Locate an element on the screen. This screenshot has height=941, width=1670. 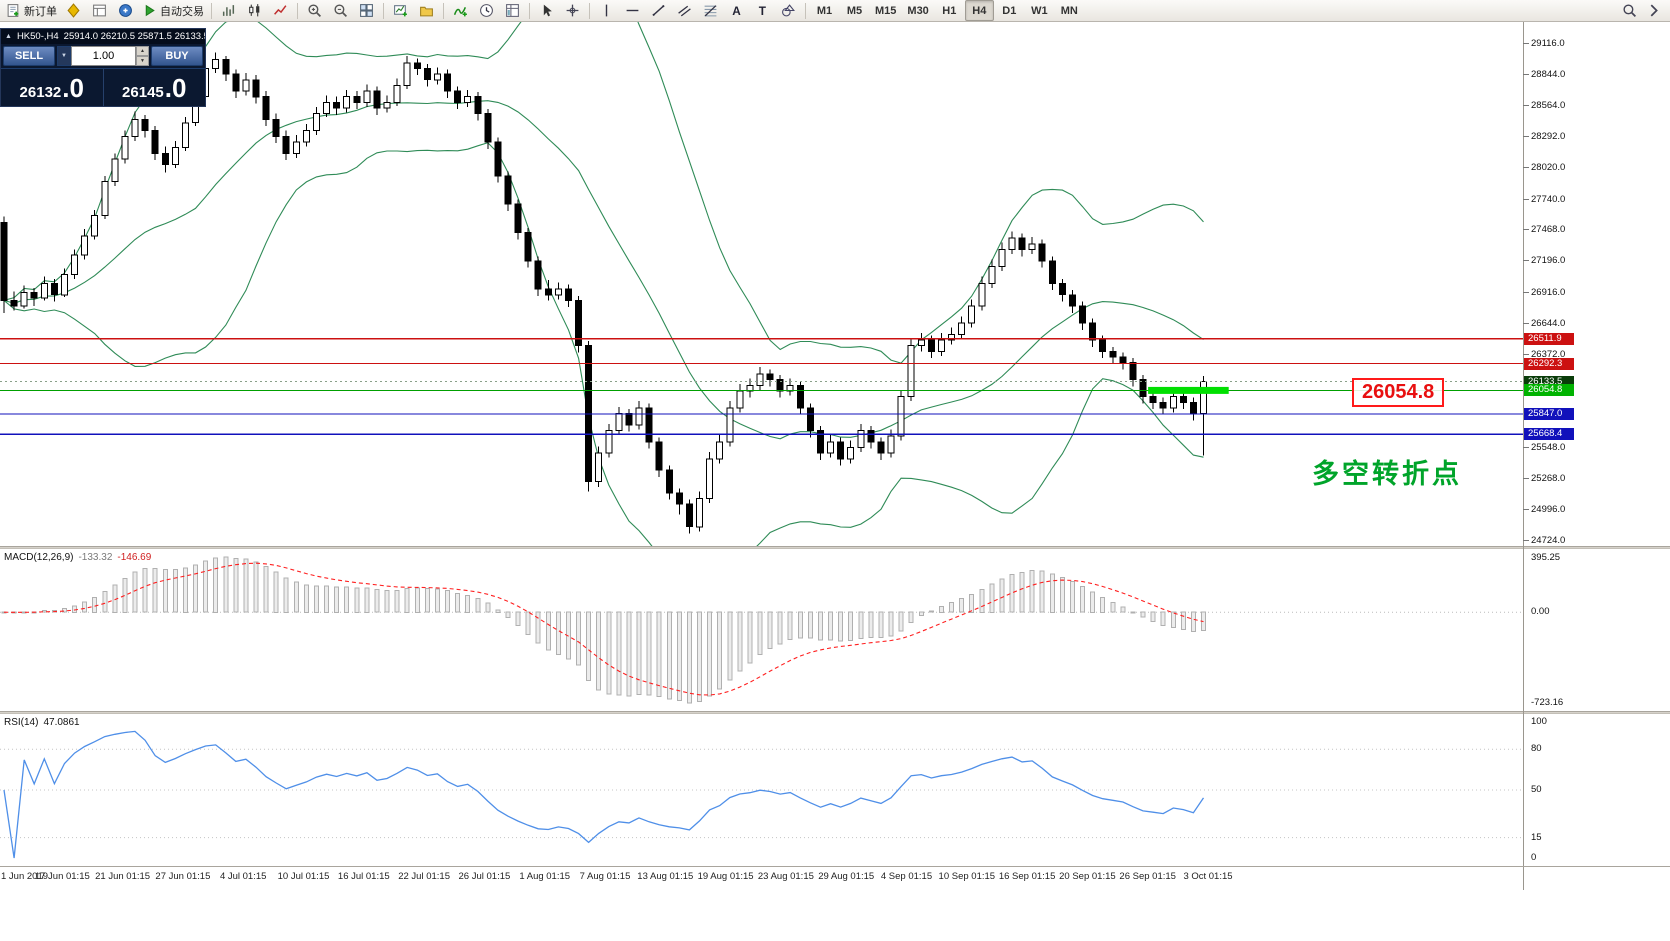
bar-chart-button is located at coordinates (228, 10).